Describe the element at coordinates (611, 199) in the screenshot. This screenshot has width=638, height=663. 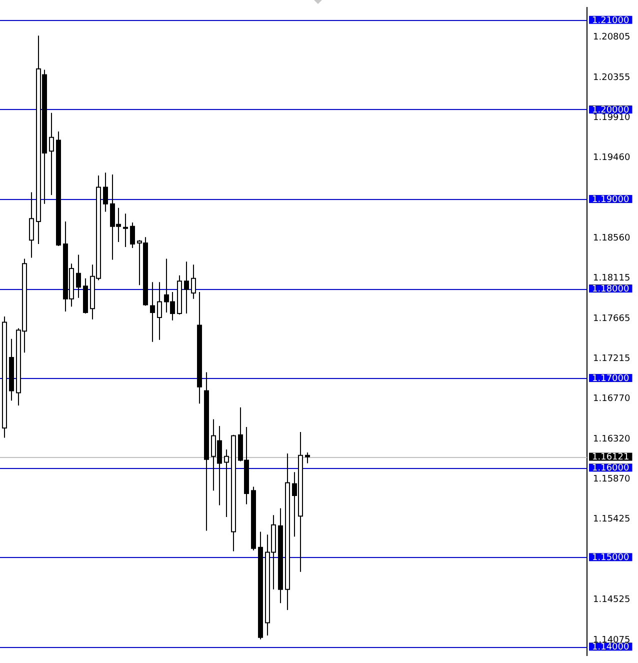
I see `ref-line-label: 1.19000` at that location.